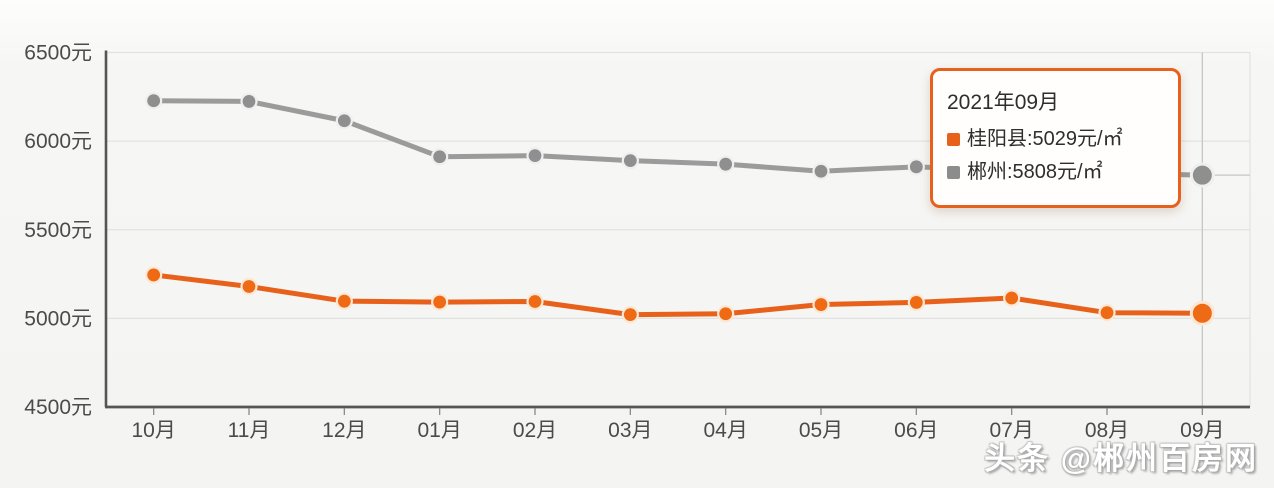 Image resolution: width=1274 pixels, height=488 pixels. Describe the element at coordinates (726, 314) in the screenshot. I see `data-point-桂阳县-04月` at that location.